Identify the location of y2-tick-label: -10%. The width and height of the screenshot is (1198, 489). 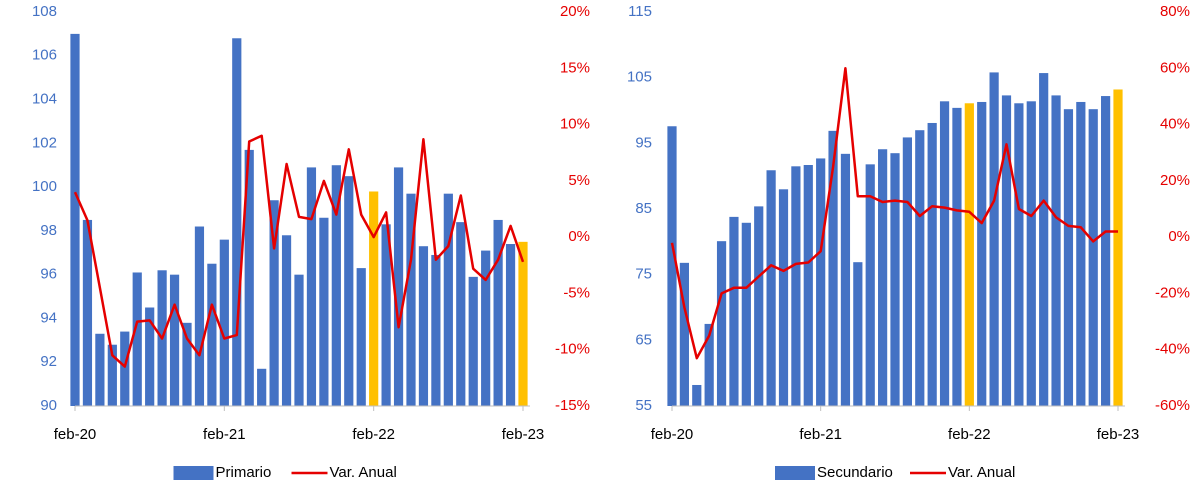
(572, 349).